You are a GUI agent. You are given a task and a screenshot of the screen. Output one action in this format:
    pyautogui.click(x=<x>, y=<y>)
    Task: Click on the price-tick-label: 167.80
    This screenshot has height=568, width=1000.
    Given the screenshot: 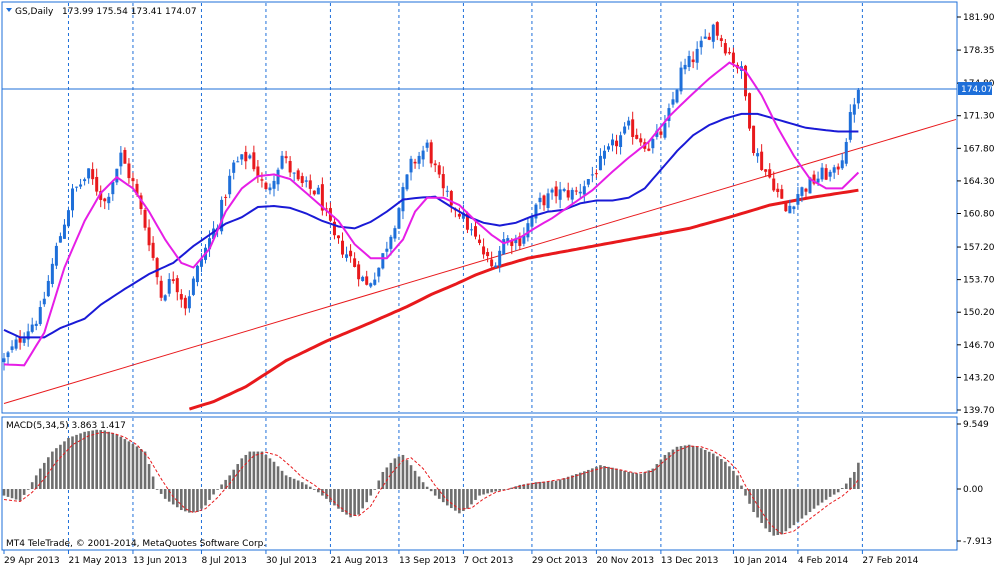 What is the action you would take?
    pyautogui.click(x=979, y=149)
    